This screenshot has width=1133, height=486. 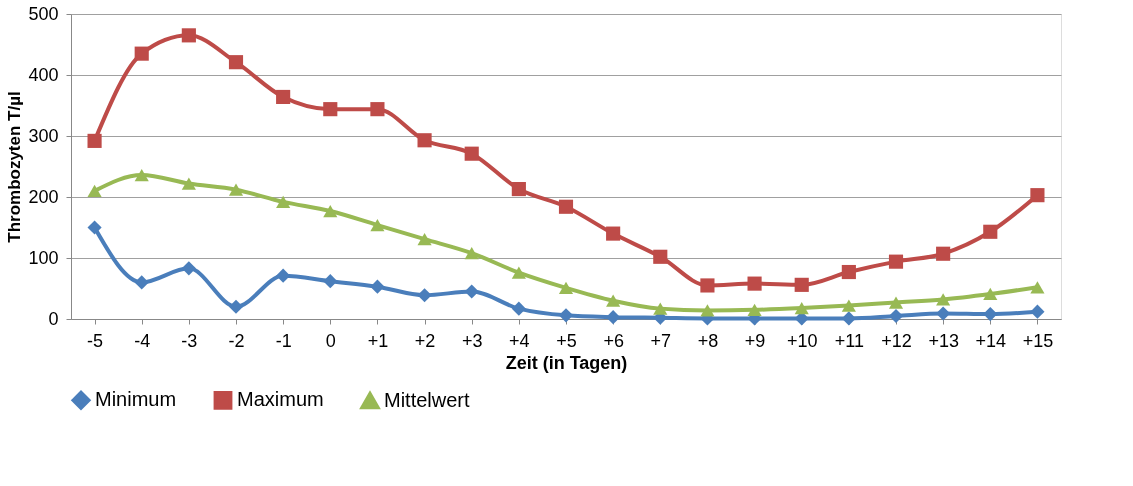 What do you see at coordinates (136, 399) in the screenshot?
I see `legend-label: Minimum` at bounding box center [136, 399].